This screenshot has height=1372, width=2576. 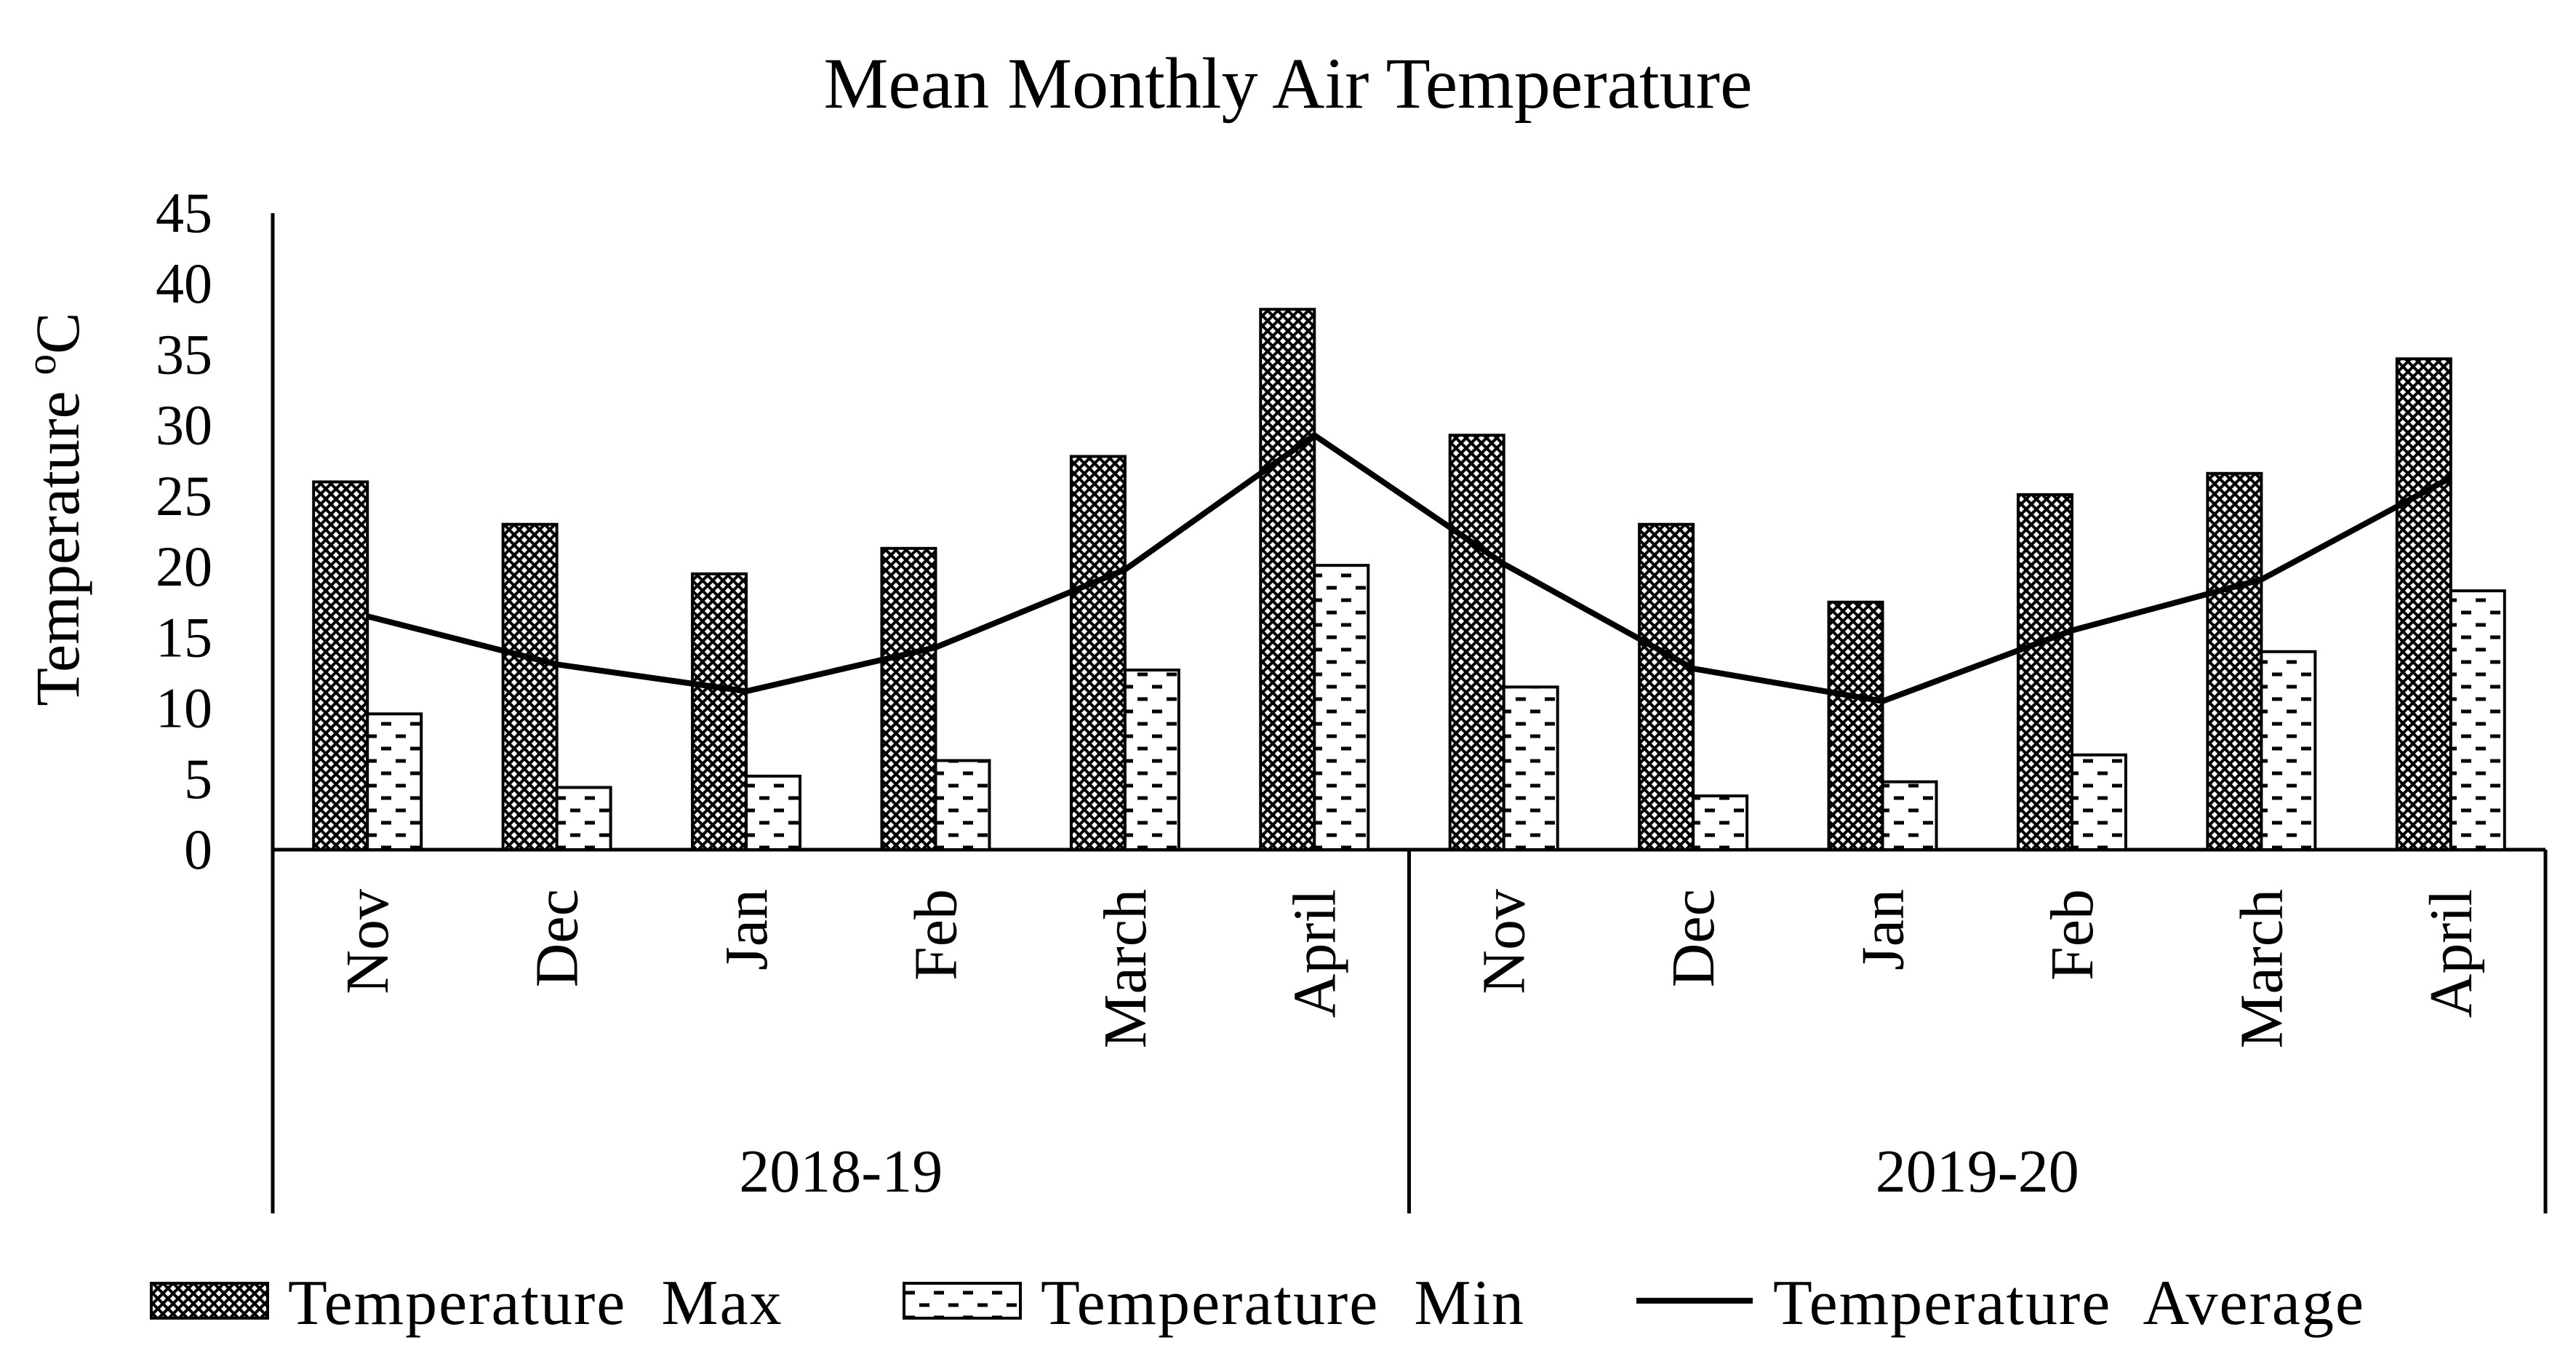 I want to click on y-tick-labels: 0 5 10 15 20 25 30 35 40 45, so click(x=184, y=531).